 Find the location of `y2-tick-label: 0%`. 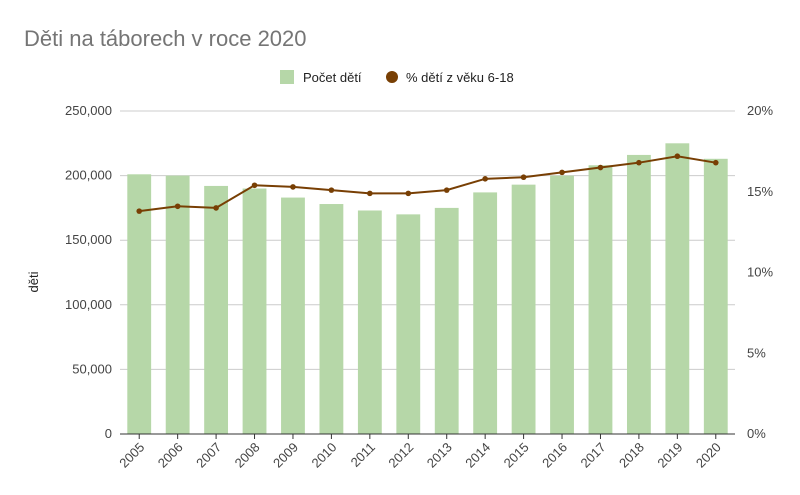

y2-tick-label: 0% is located at coordinates (756, 433).